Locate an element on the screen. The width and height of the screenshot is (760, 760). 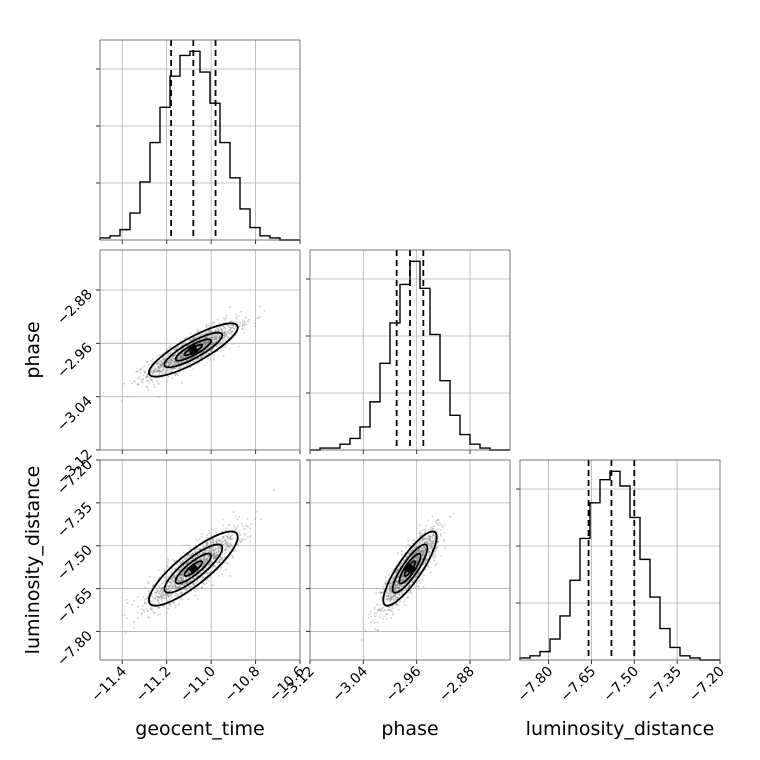
x-label-geocent-time: geocent_time is located at coordinates (199, 729).